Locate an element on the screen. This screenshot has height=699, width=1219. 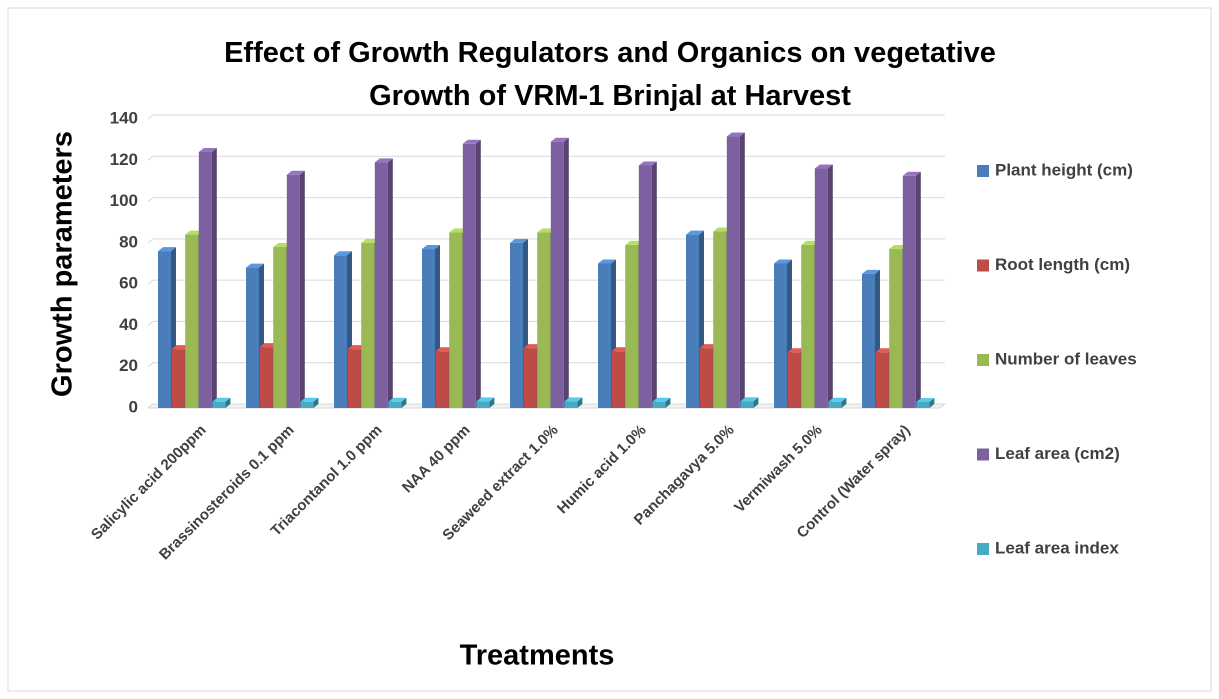
y-tick-label: 20 is located at coordinates (128, 365).